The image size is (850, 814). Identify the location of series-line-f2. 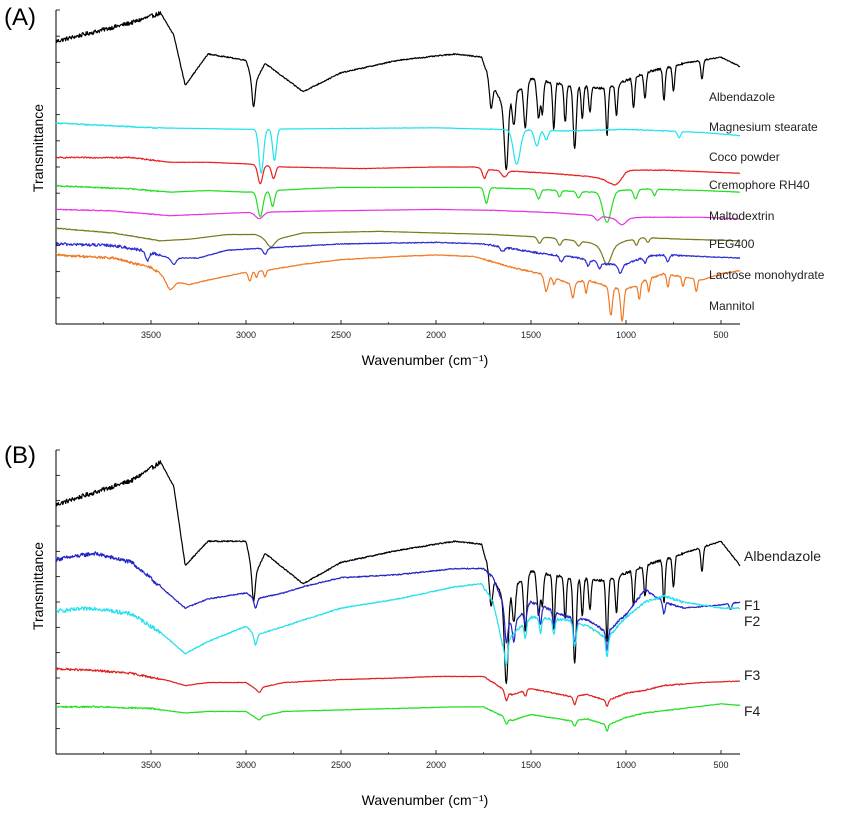
(398, 624).